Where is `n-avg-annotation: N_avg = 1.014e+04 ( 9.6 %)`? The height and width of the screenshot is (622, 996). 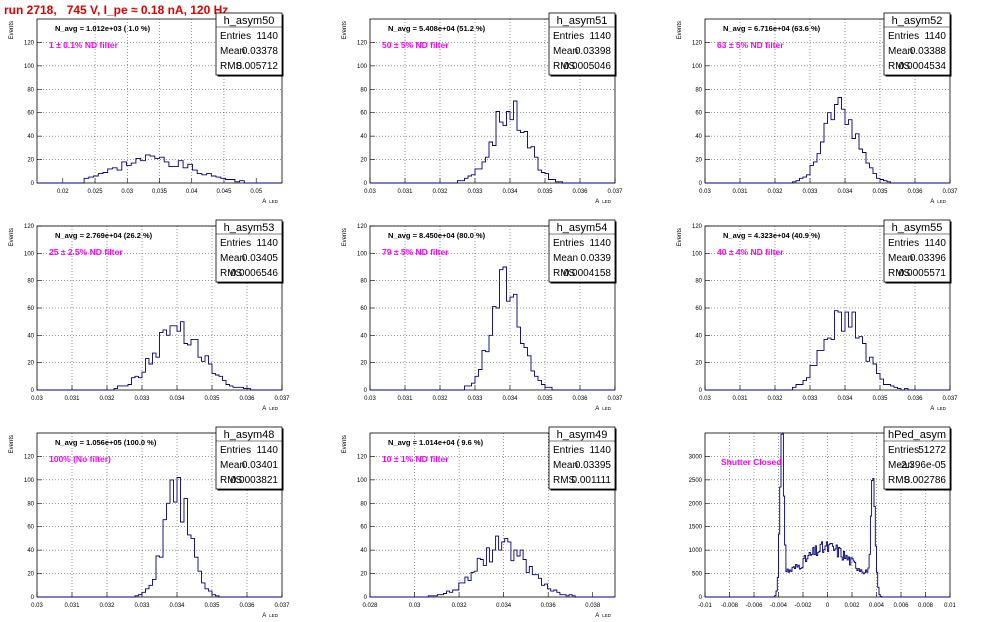 n-avg-annotation: N_avg = 1.014e+04 ( 9.6 %) is located at coordinates (436, 442).